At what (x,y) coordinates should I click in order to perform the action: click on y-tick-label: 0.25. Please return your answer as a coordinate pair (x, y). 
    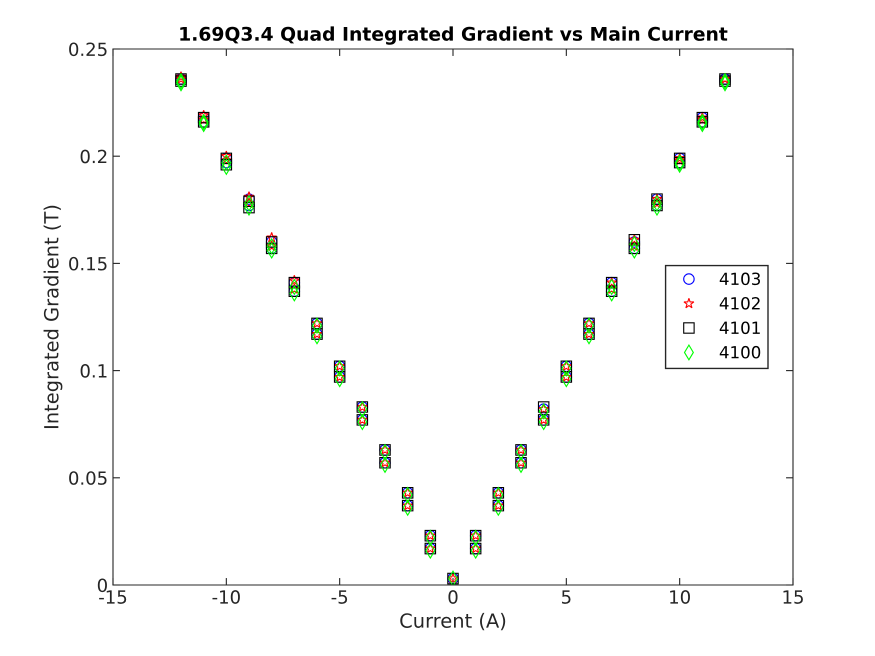
    Looking at the image, I should click on (88, 49).